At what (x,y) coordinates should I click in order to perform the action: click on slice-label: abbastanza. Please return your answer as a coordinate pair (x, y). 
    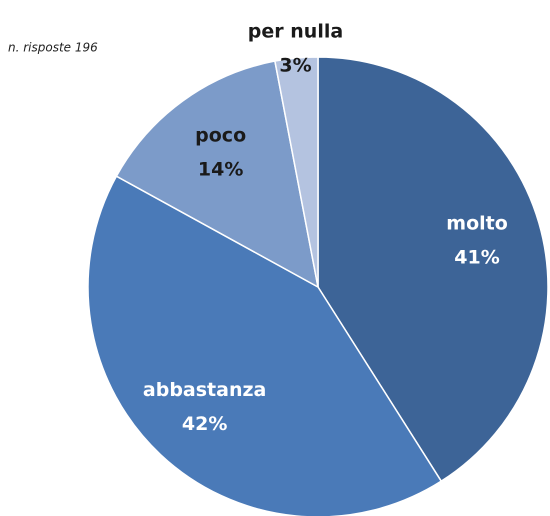
    Looking at the image, I should click on (204, 390).